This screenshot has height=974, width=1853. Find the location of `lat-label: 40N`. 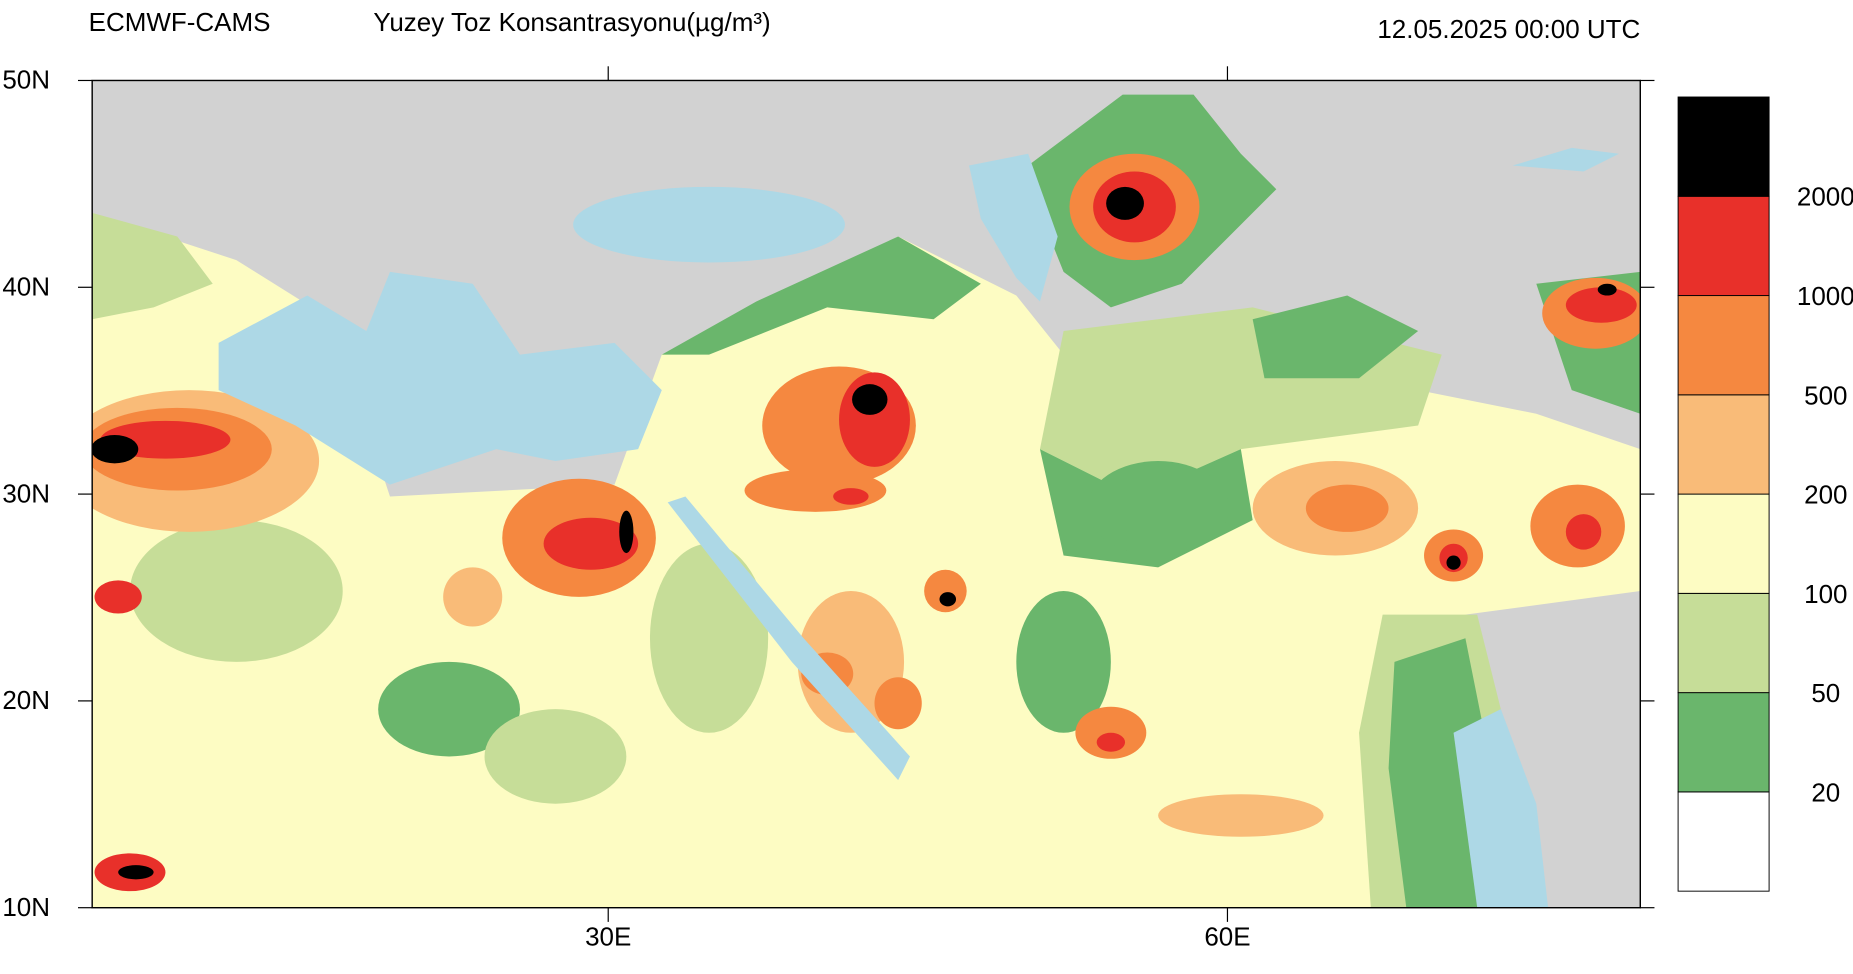

lat-label: 40N is located at coordinates (26, 287).